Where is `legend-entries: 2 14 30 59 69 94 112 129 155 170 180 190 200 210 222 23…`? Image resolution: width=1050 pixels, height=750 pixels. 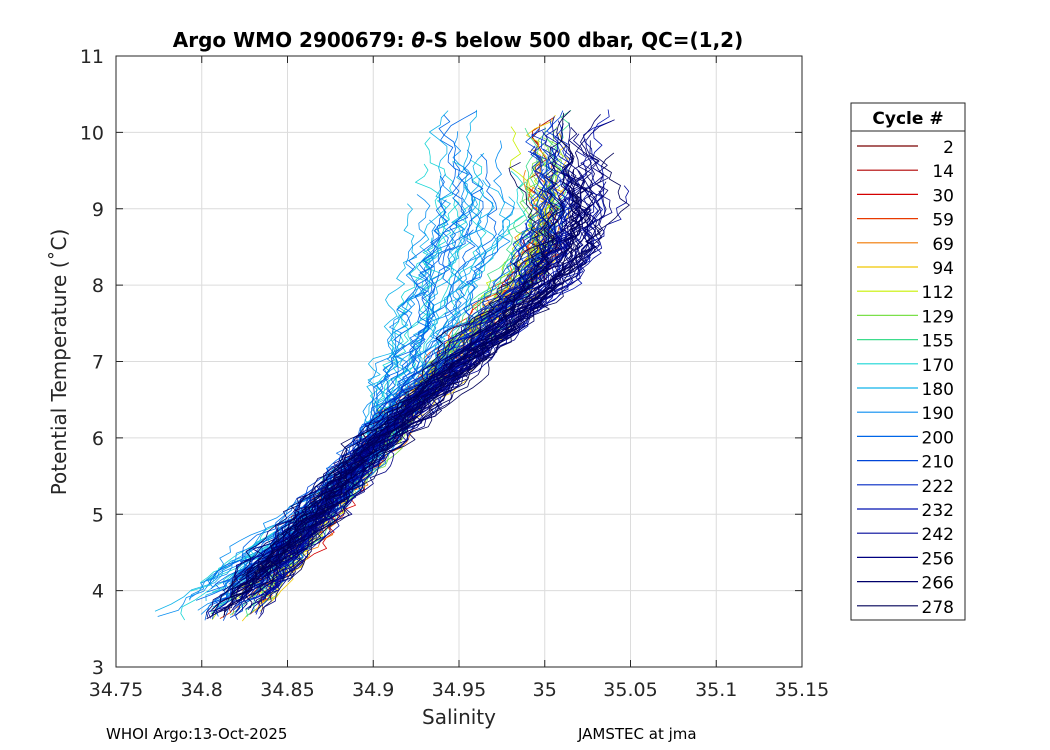
legend-entries: 2 14 30 59 69 94 112 129 155 170 180 190 200 210 222 23… is located at coordinates (905, 378).